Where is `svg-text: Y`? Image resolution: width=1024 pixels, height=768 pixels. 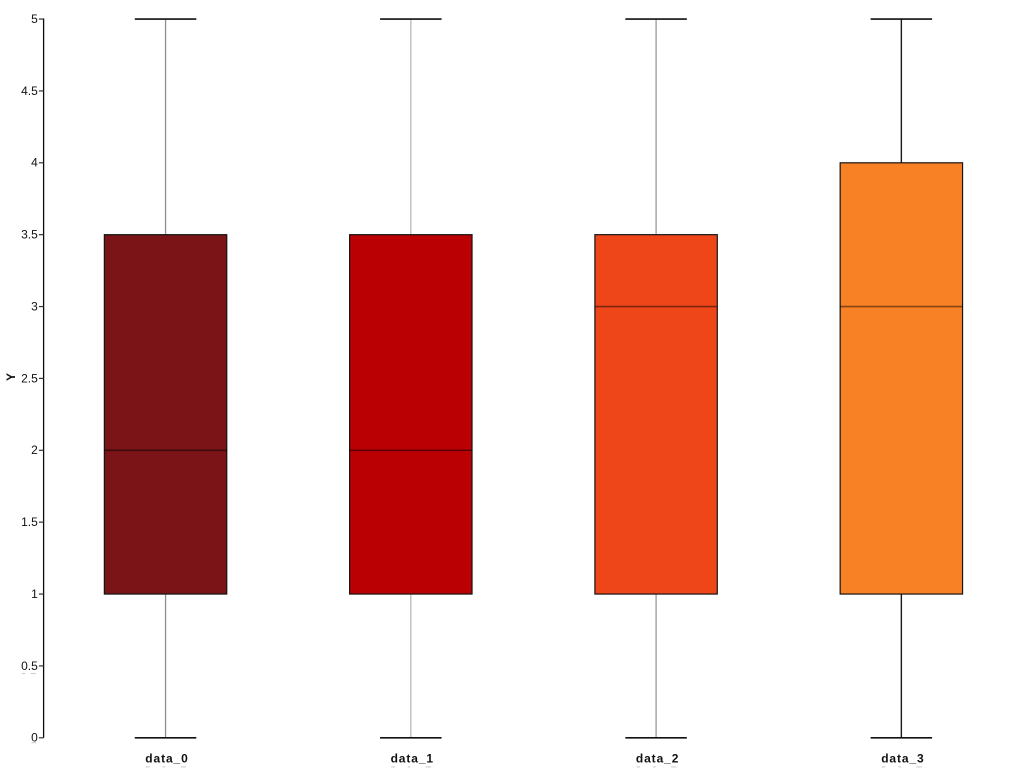
svg-text: Y is located at coordinates (11, 377).